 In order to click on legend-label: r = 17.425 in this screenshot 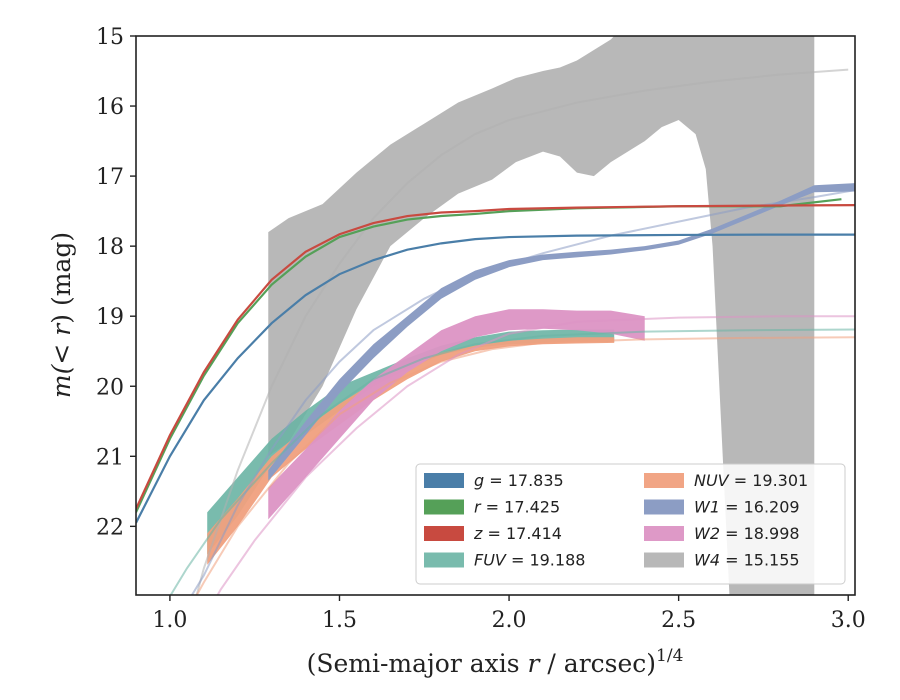, I will do `click(517, 507)`.